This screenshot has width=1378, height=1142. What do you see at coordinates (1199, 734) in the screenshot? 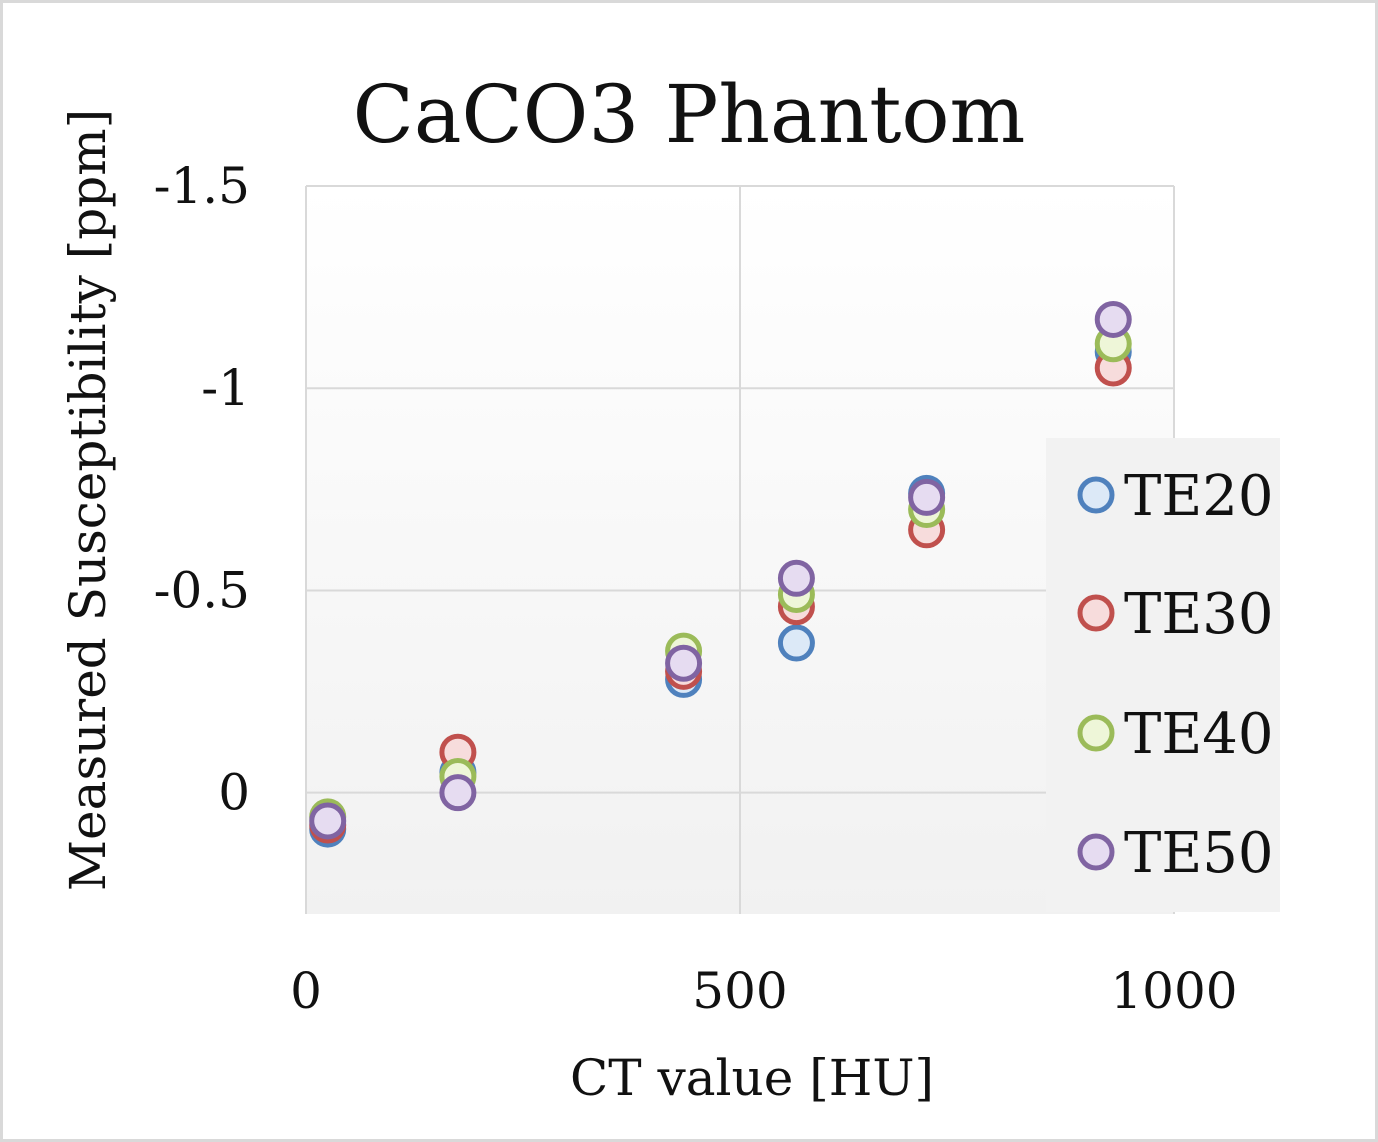
I see `legend-label: TE40` at bounding box center [1199, 734].